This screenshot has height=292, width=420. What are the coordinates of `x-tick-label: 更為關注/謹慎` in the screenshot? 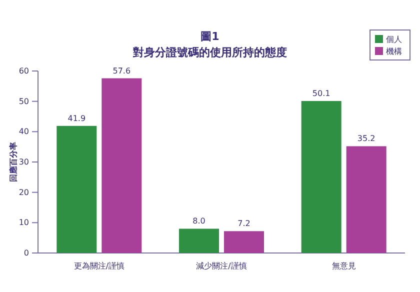 It's located at (99, 266).